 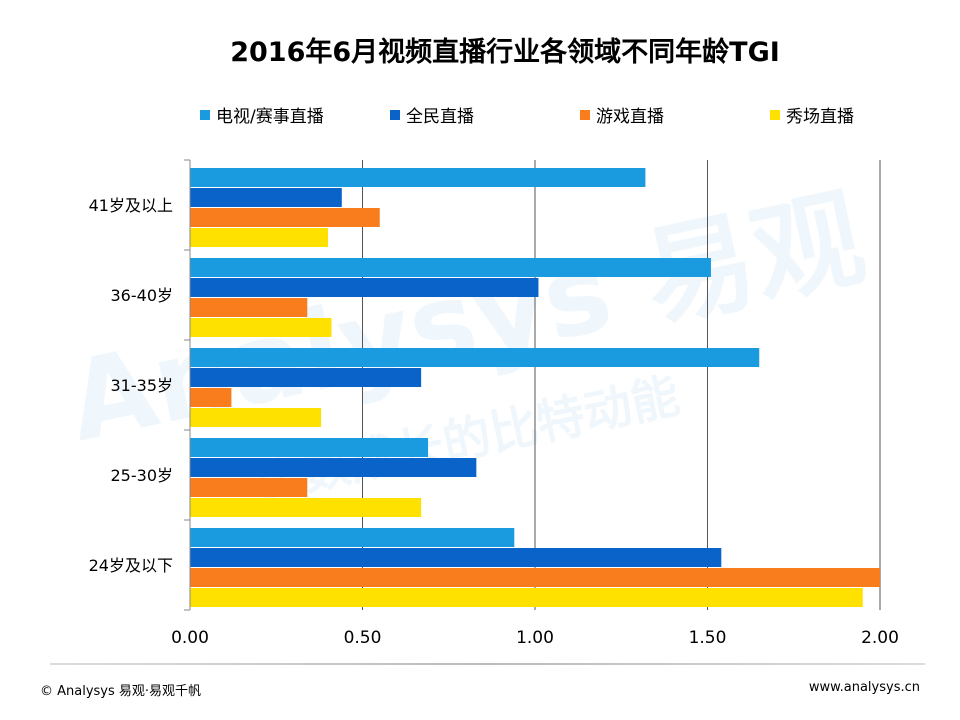 I want to click on legend-item: 秀场直播, so click(x=865, y=114).